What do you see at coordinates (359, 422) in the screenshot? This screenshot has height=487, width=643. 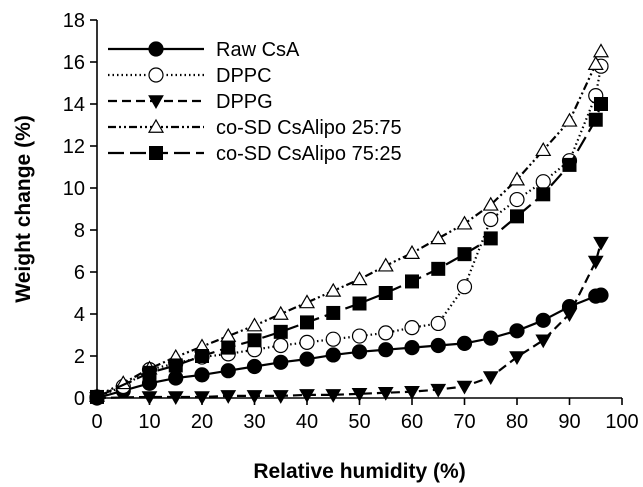 I see `x-tick-label: 50` at bounding box center [359, 422].